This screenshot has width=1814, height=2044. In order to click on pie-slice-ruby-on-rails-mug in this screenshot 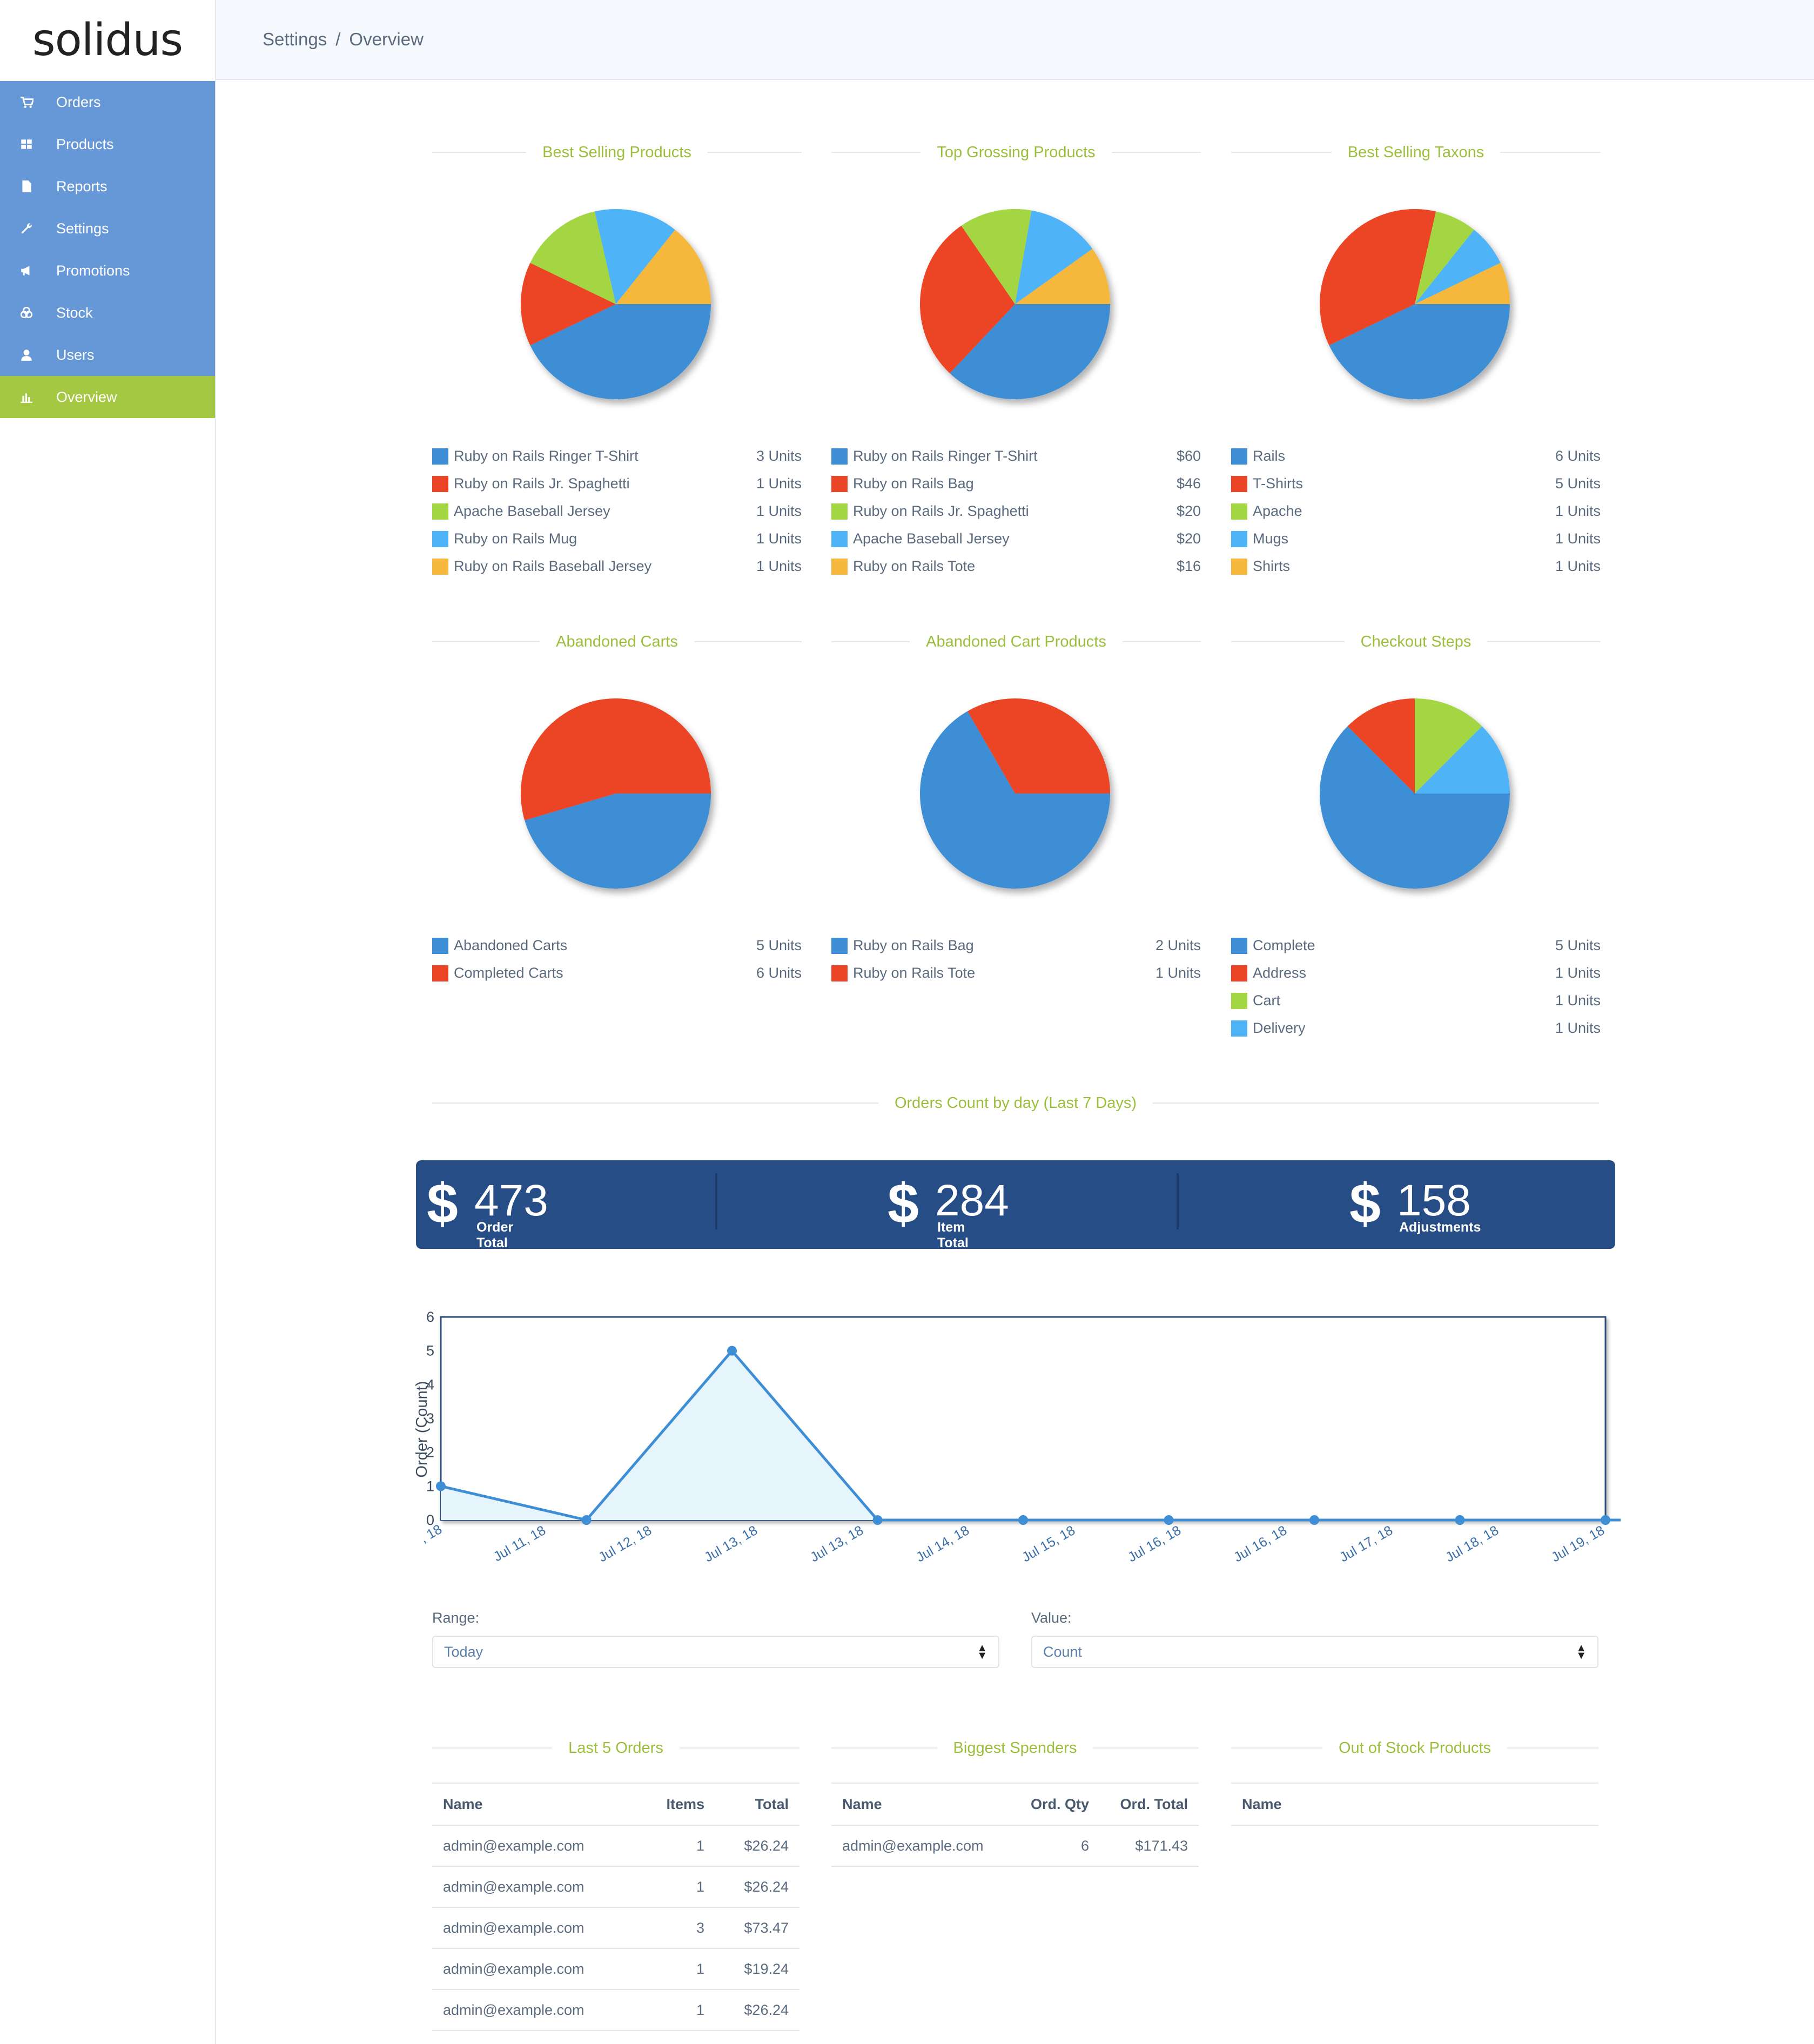, I will do `click(635, 256)`.